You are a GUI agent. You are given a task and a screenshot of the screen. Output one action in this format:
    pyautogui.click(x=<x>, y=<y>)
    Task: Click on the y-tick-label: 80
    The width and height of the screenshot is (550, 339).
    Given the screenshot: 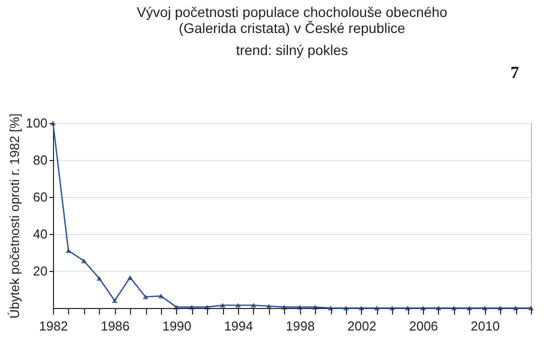 What is the action you would take?
    pyautogui.click(x=40, y=160)
    